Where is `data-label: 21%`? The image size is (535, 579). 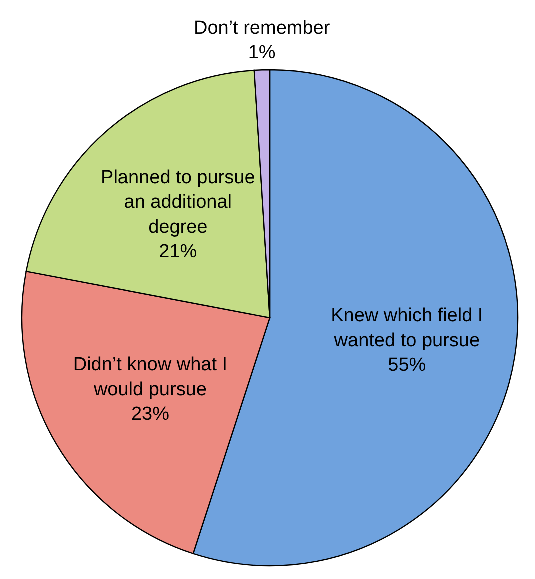
data-label: 21% is located at coordinates (178, 252).